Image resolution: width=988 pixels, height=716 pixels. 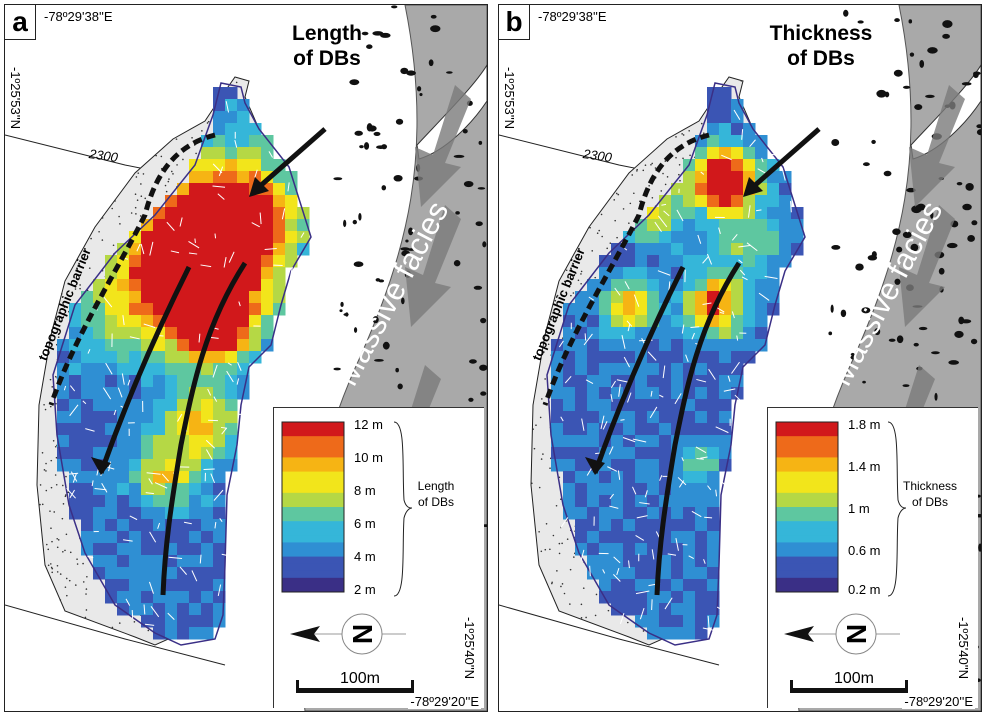 What do you see at coordinates (864, 466) in the screenshot?
I see `legend-tick-label: 1.4 m` at bounding box center [864, 466].